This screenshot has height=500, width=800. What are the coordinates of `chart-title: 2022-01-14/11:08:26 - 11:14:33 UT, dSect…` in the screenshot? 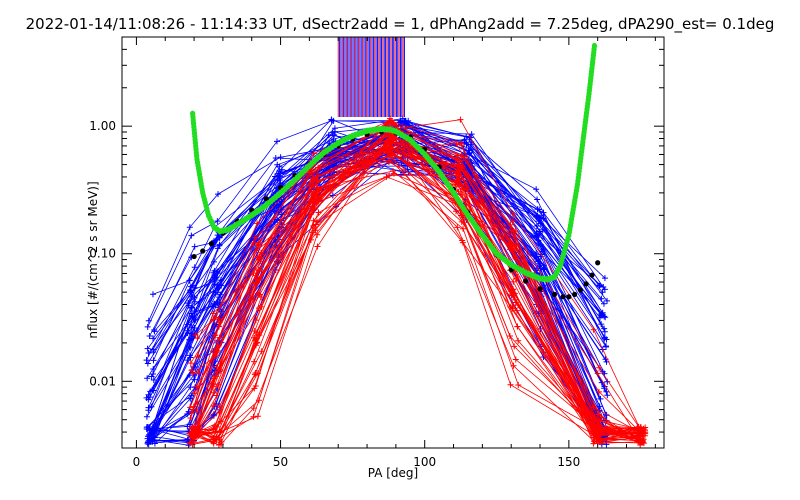 It's located at (400, 24).